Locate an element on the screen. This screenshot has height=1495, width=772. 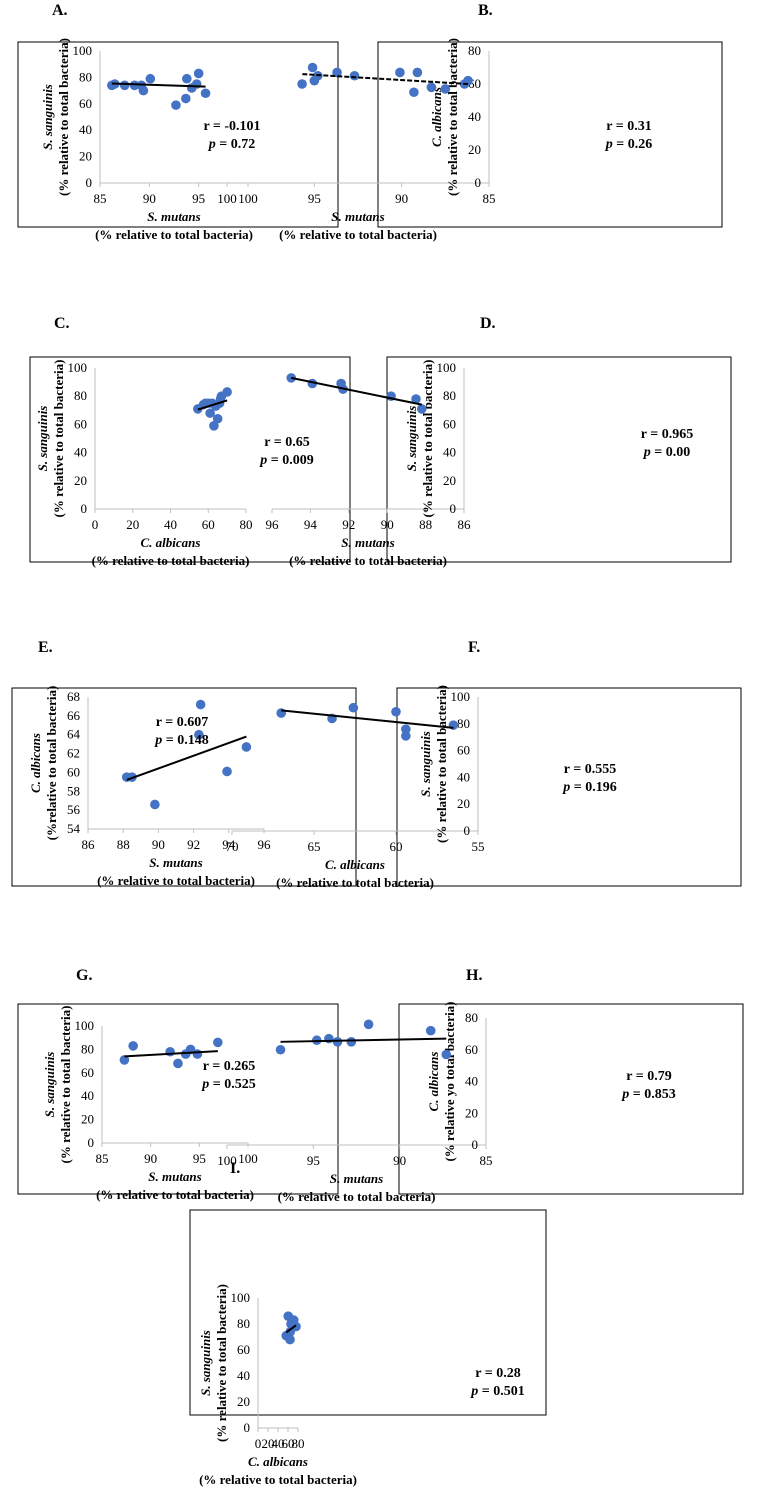
panel-letter: E. is located at coordinates (45, 647).